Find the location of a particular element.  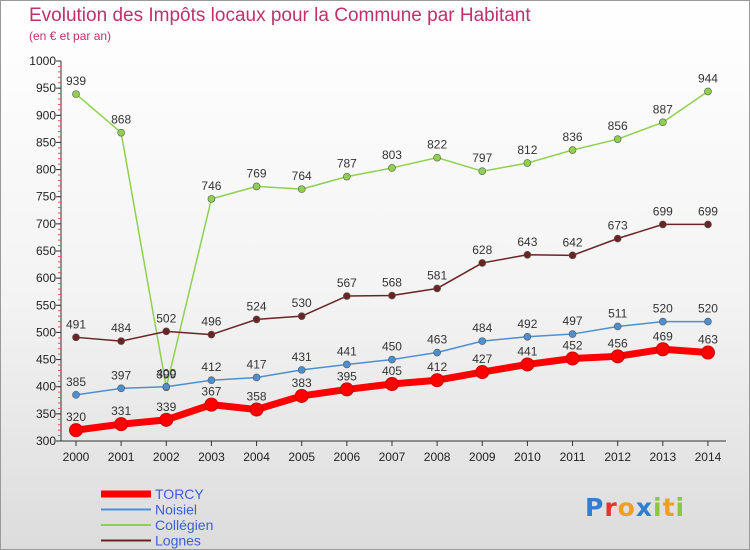

data-label: 358 is located at coordinates (257, 397).